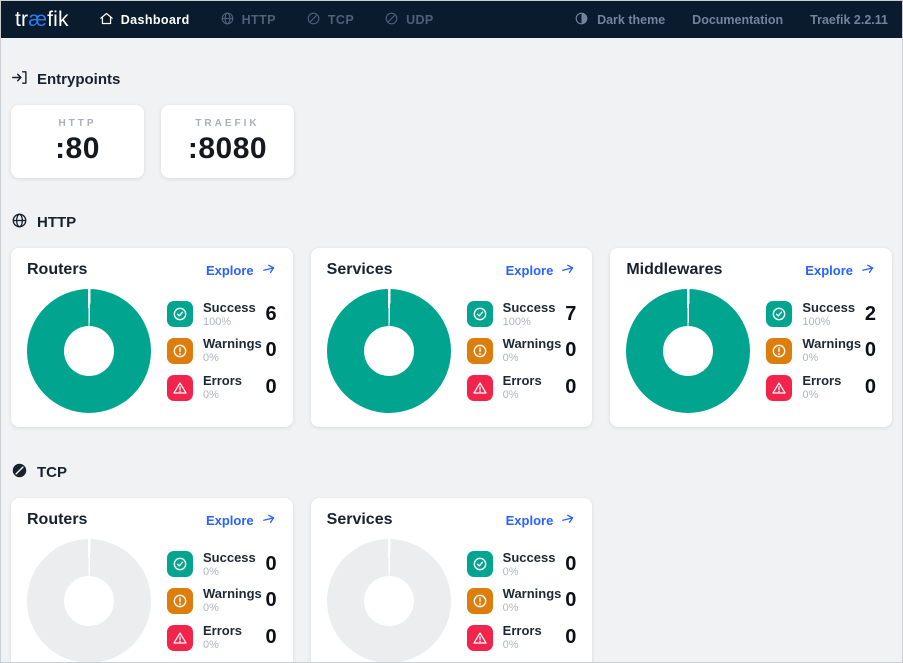  I want to click on entrypoint-port: :8080, so click(227, 148).